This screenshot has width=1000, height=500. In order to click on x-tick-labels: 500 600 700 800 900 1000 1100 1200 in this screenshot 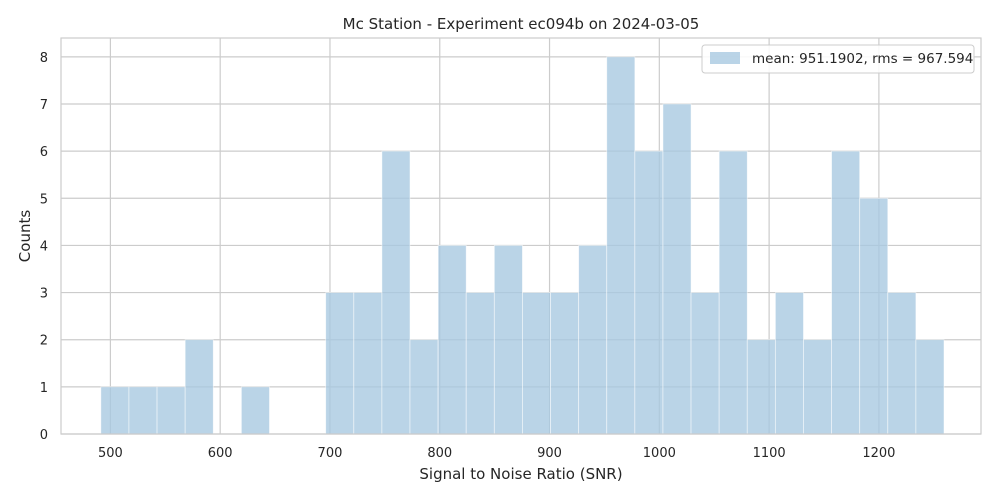, I will do `click(496, 453)`.